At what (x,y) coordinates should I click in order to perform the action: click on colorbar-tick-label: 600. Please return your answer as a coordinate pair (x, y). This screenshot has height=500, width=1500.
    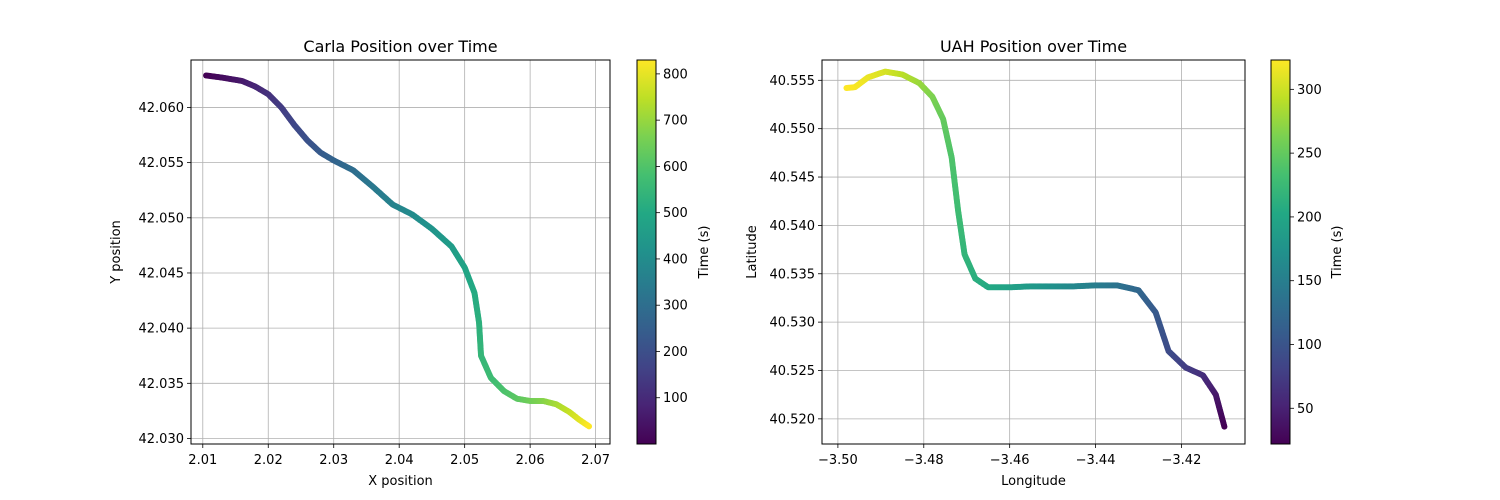
    Looking at the image, I should click on (675, 167).